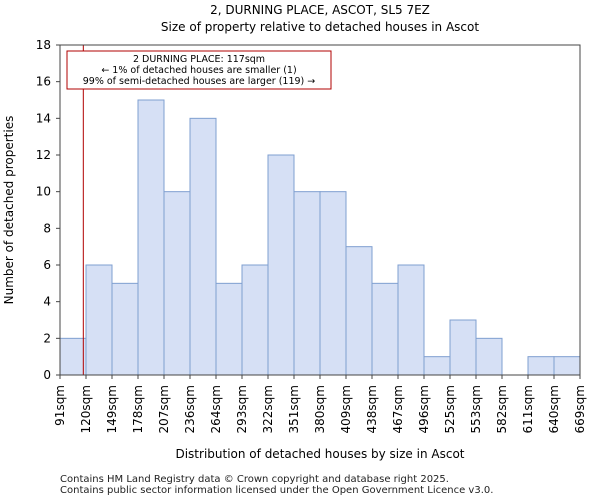 This screenshot has width=600, height=500. Describe the element at coordinates (242, 409) in the screenshot. I see `x-tick-label: 293sqm` at that location.